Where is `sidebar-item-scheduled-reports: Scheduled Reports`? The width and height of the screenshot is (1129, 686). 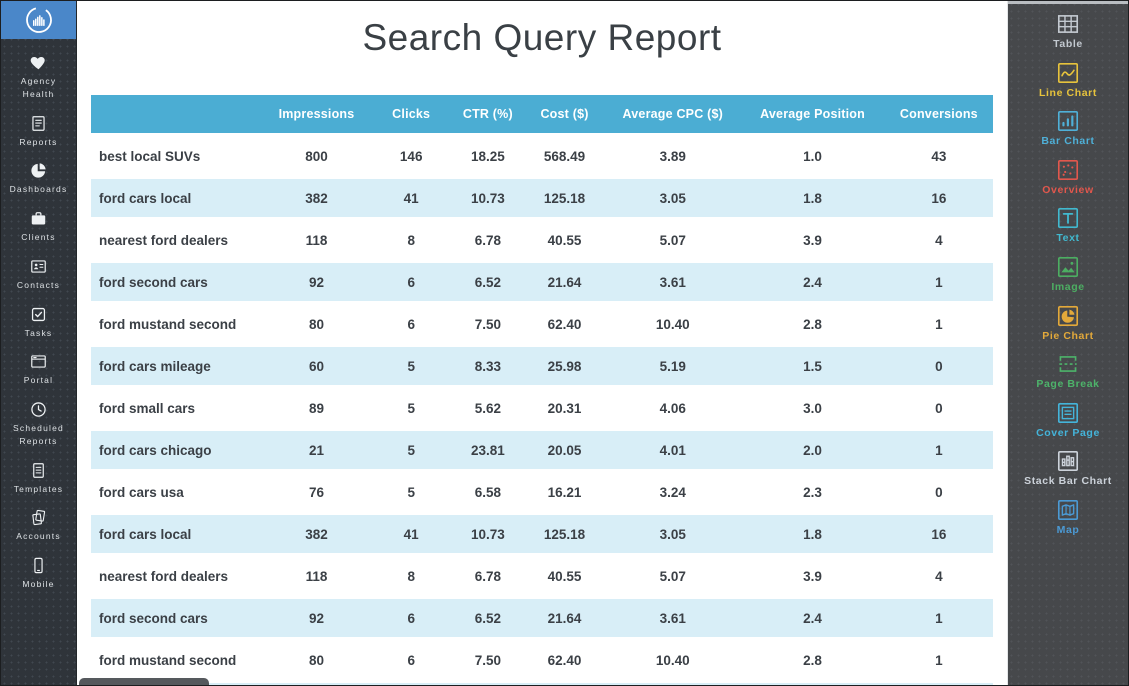
sidebar-item-scheduled-reports: Scheduled Reports is located at coordinates (38, 424).